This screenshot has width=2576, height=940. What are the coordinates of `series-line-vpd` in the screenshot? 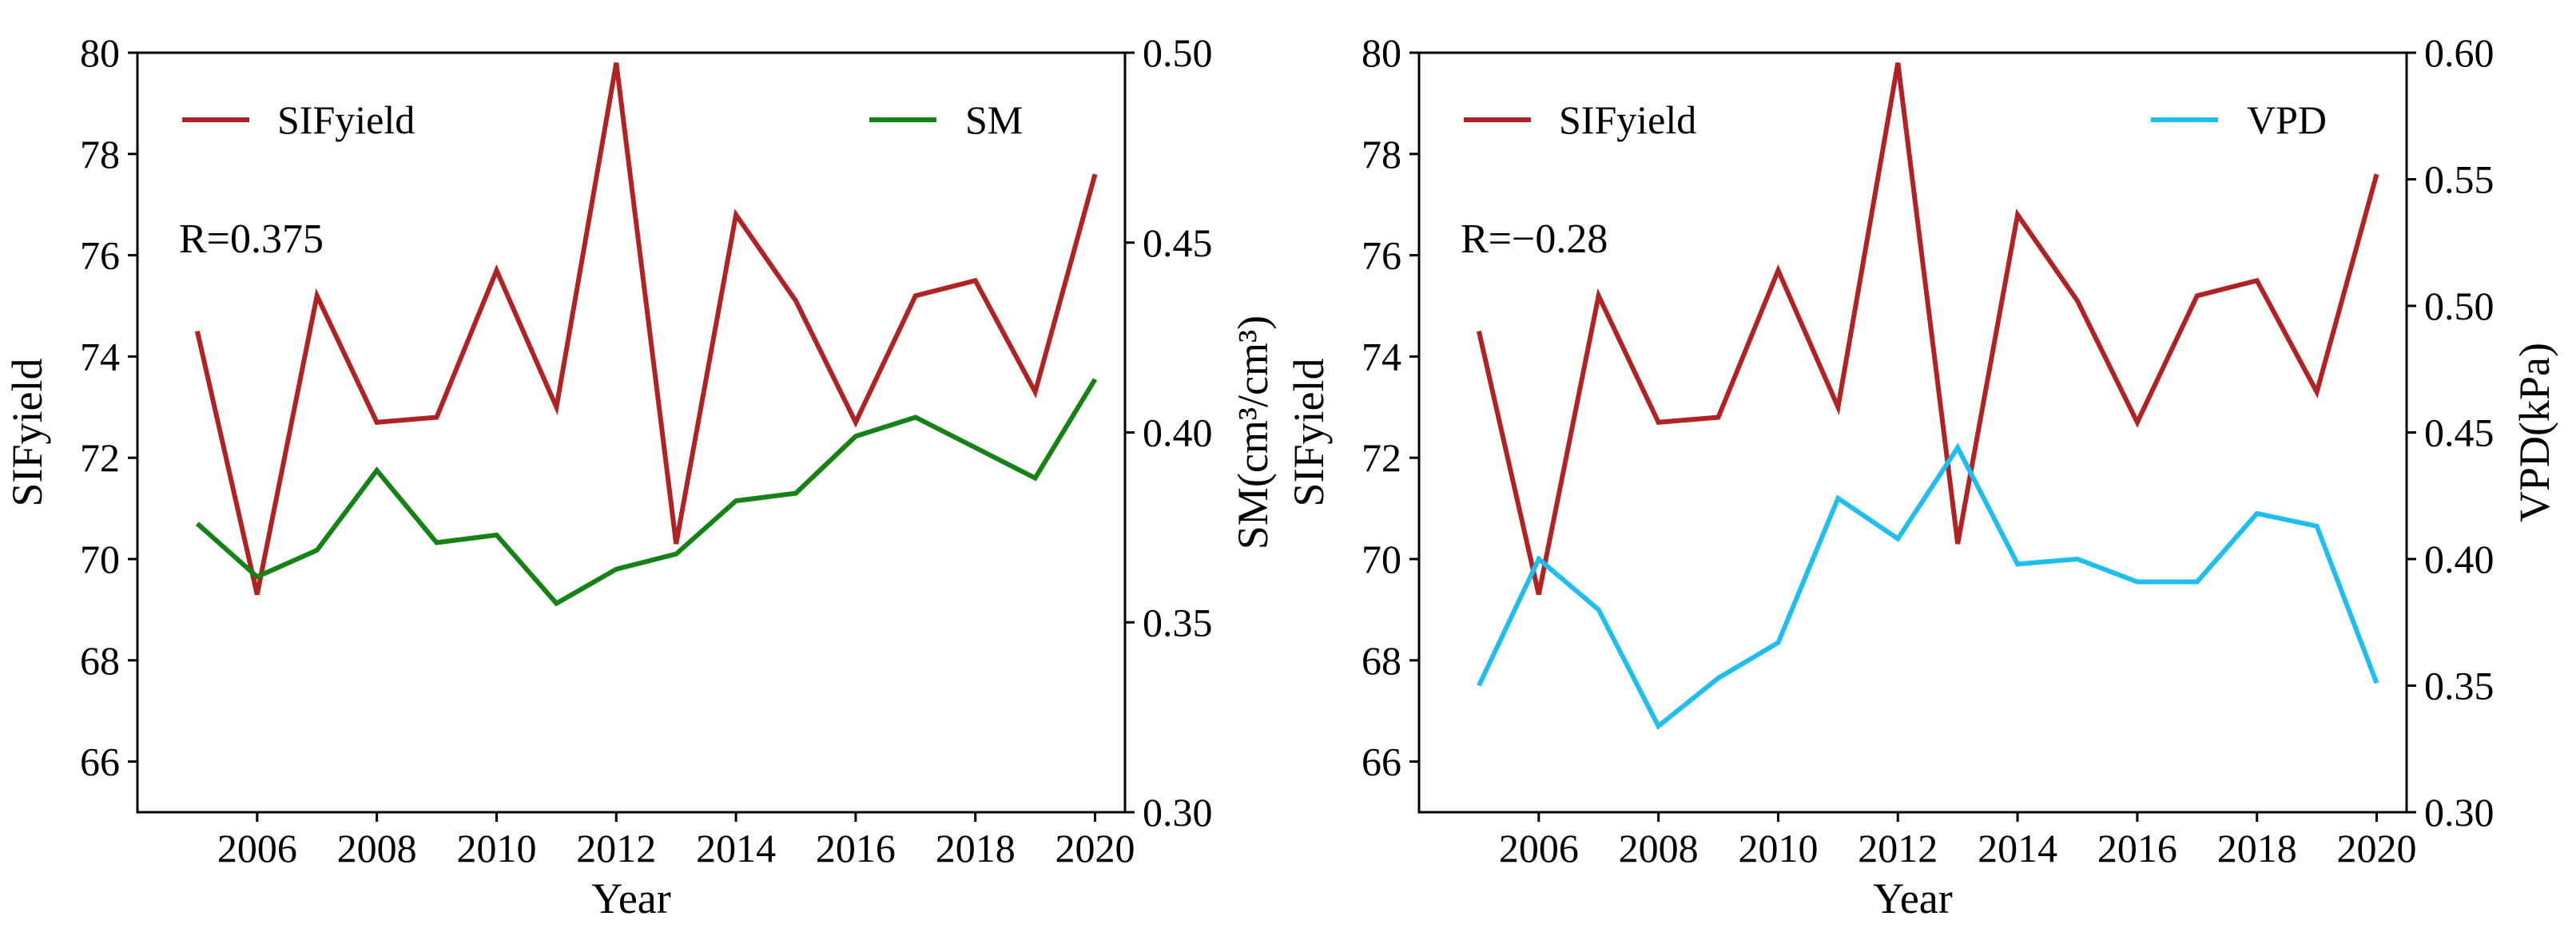 It's located at (1928, 586).